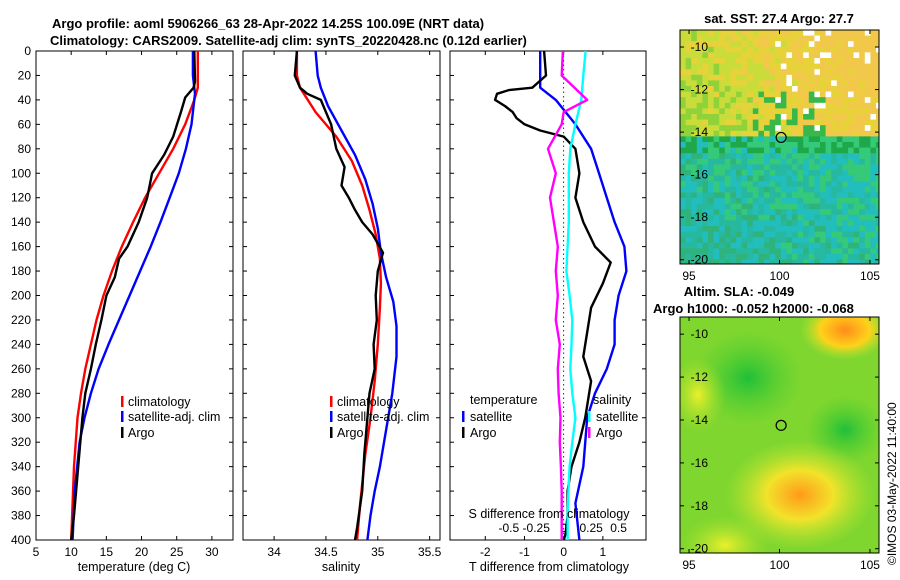 Image resolution: width=900 pixels, height=580 pixels. I want to click on x-tick-label: 20, so click(142, 552).